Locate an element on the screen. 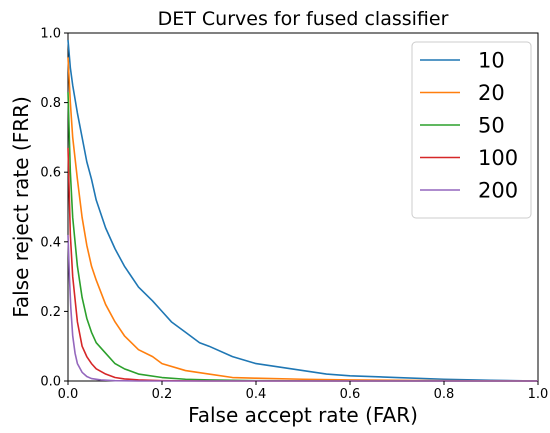 This screenshot has height=433, width=550. y-tick-label: 1.0 is located at coordinates (50, 34).